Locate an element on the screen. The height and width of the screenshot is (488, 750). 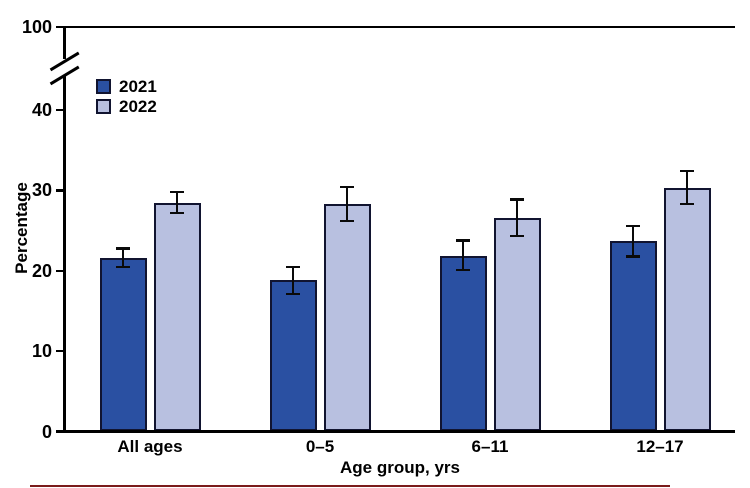
legend-label-2022: 2022 is located at coordinates (138, 106).